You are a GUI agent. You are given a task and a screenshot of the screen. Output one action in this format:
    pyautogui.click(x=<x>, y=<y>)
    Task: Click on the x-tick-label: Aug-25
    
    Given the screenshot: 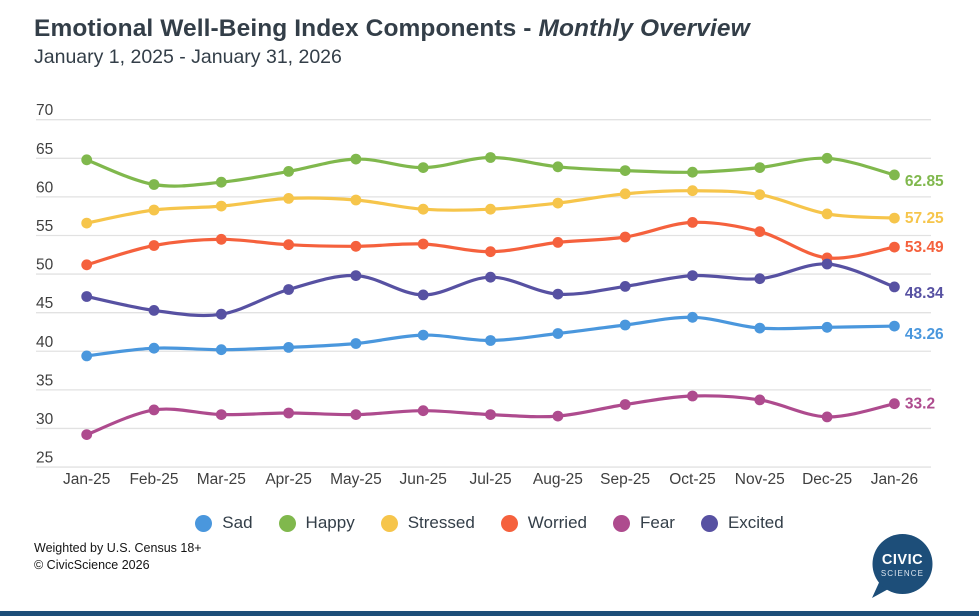 What is the action you would take?
    pyautogui.click(x=558, y=479)
    